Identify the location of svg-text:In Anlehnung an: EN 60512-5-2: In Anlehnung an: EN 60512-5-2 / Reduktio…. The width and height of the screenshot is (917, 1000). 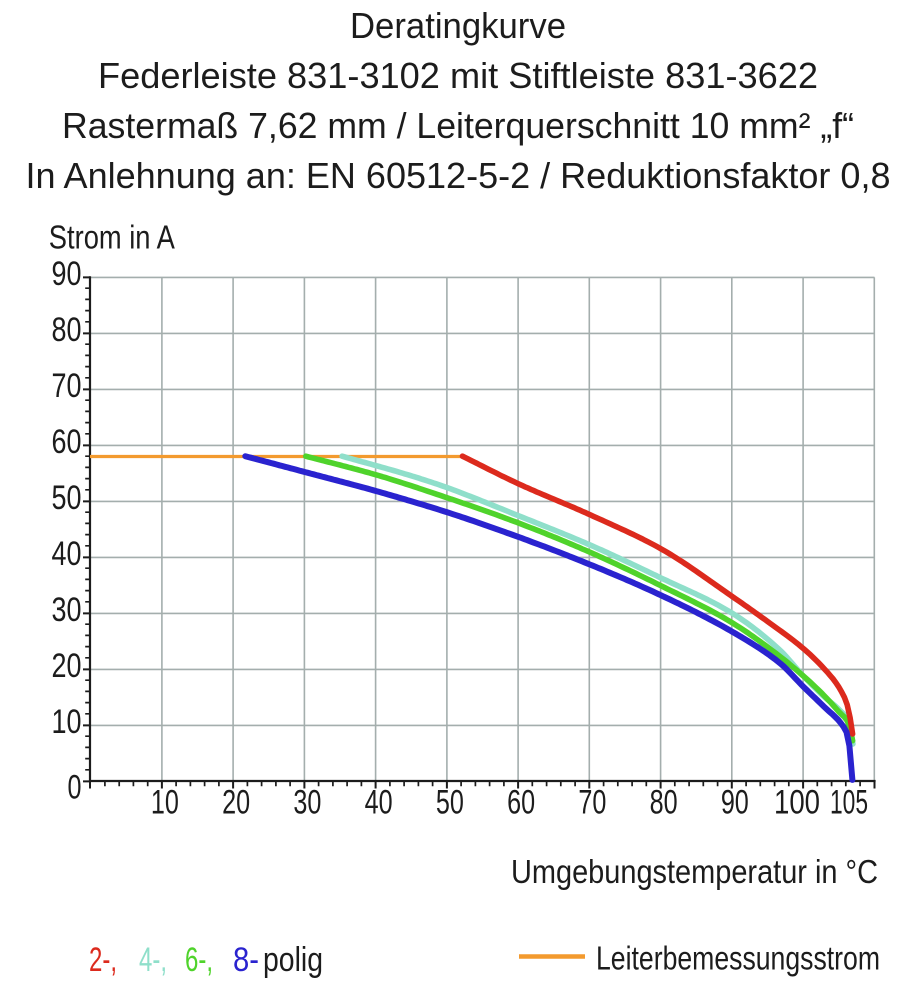
(458, 176).